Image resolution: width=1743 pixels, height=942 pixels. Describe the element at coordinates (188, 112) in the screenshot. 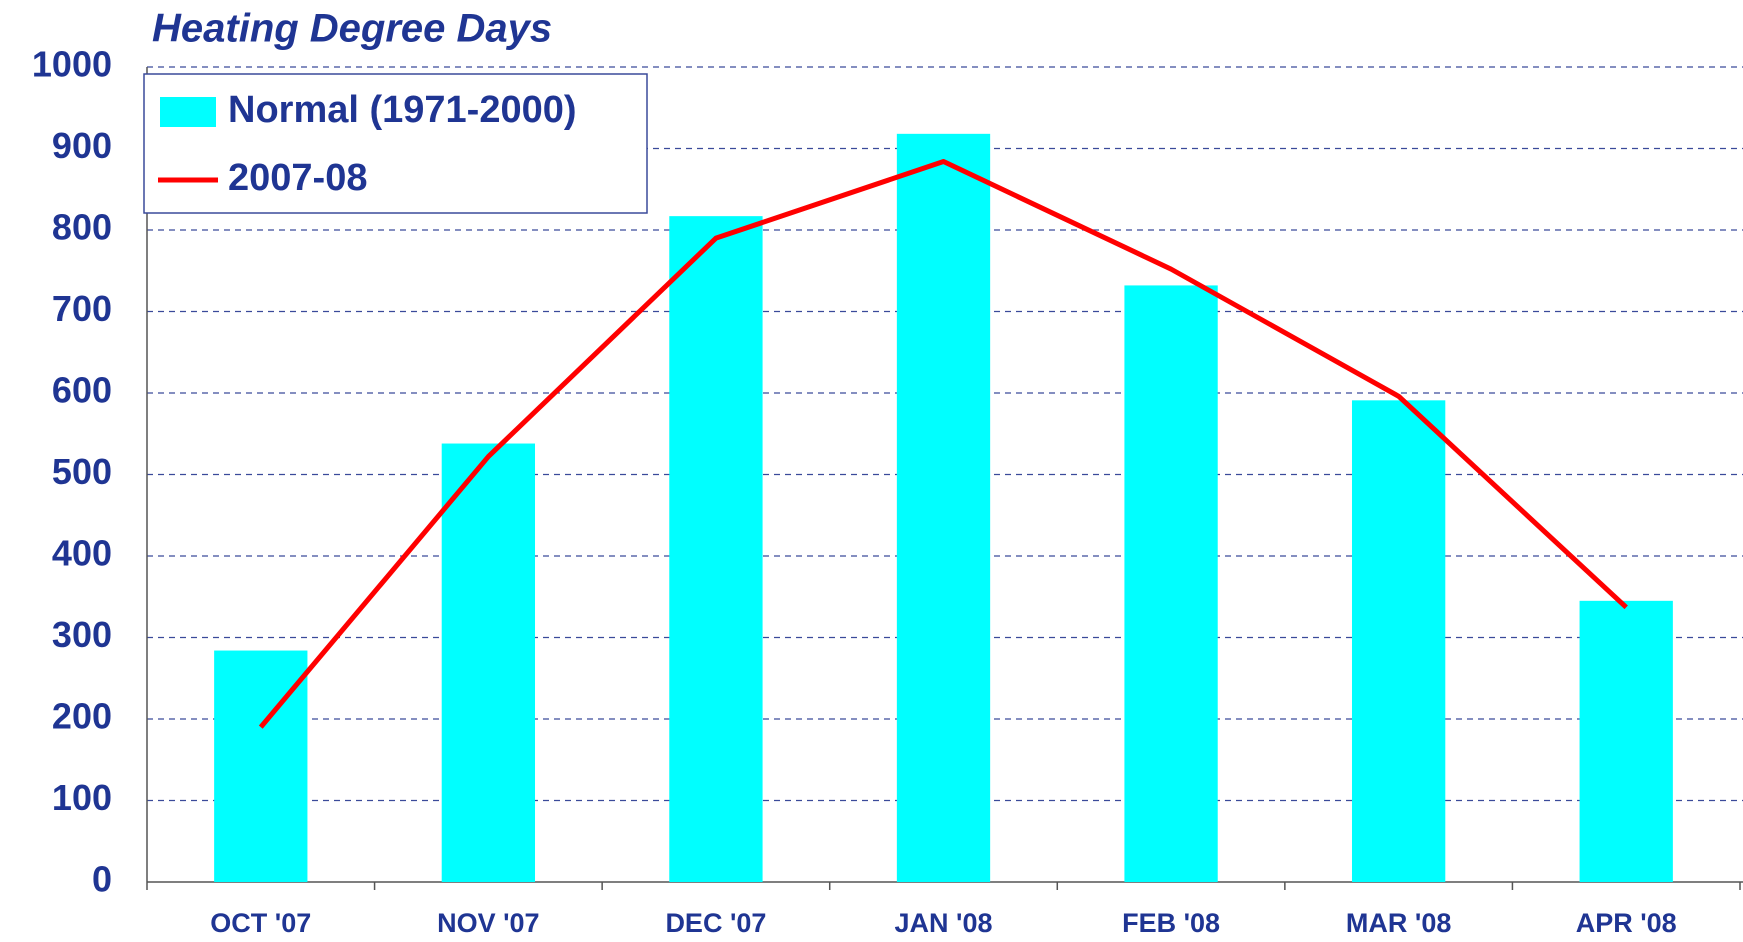

I see `legend-swatch` at that location.